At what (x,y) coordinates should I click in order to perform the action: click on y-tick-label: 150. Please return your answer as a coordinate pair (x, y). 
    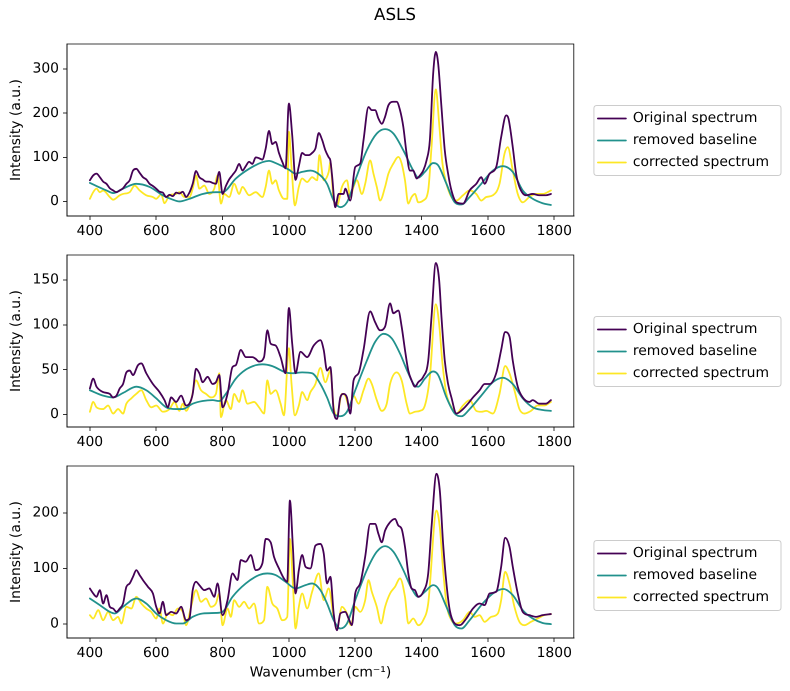
    Looking at the image, I should click on (45, 280).